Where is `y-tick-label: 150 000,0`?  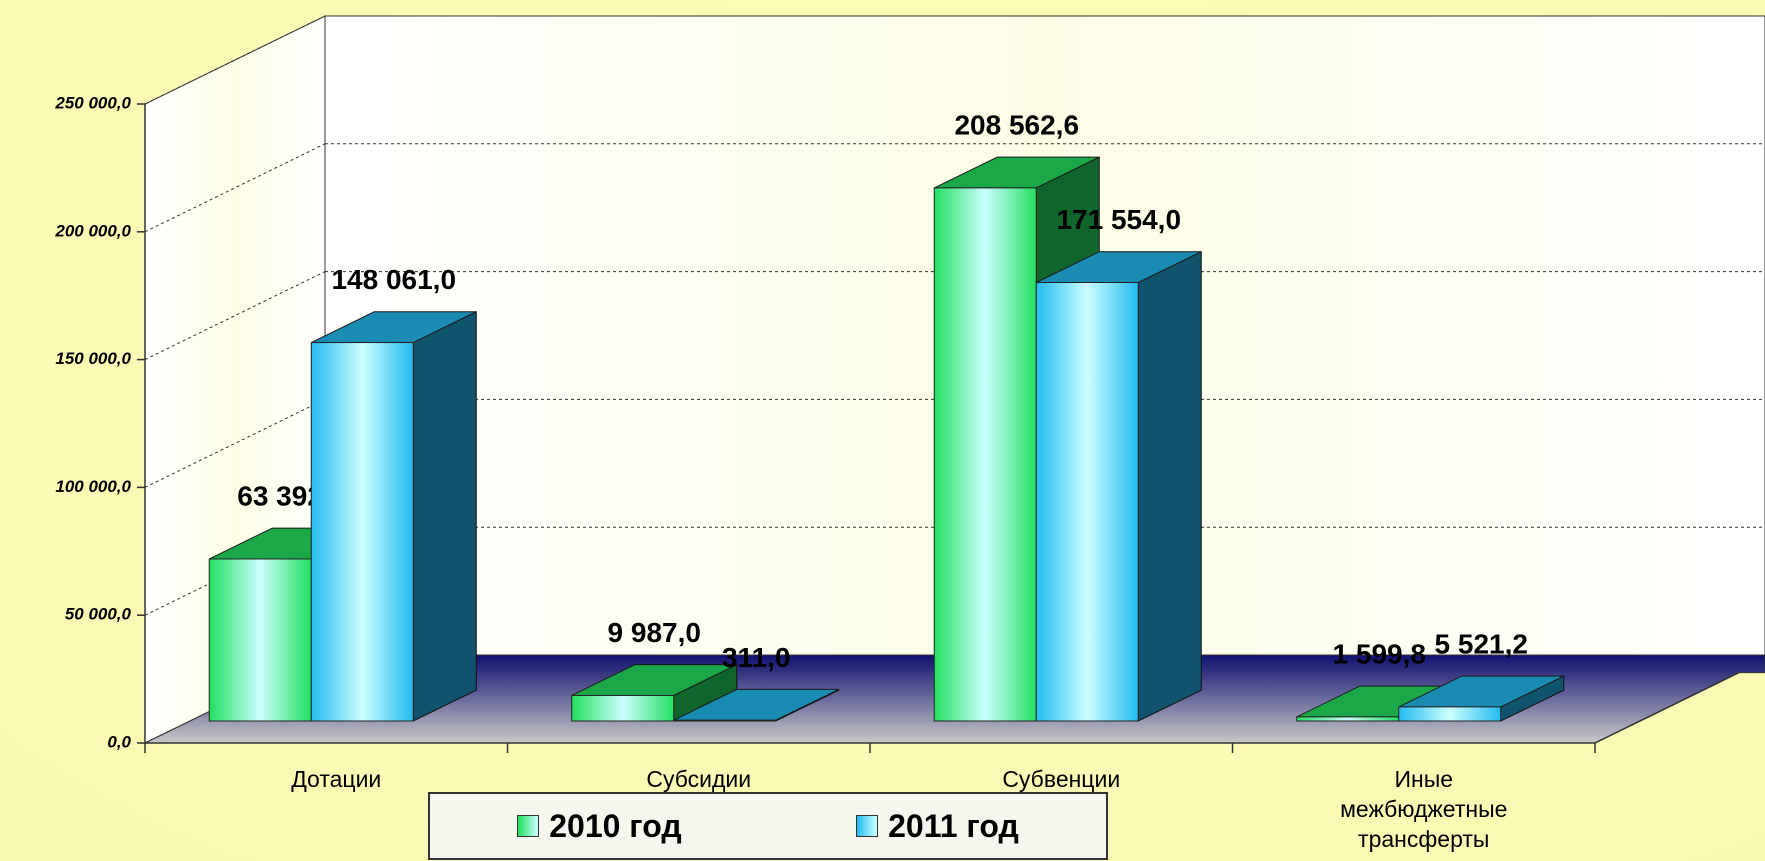 y-tick-label: 150 000,0 is located at coordinates (93, 358).